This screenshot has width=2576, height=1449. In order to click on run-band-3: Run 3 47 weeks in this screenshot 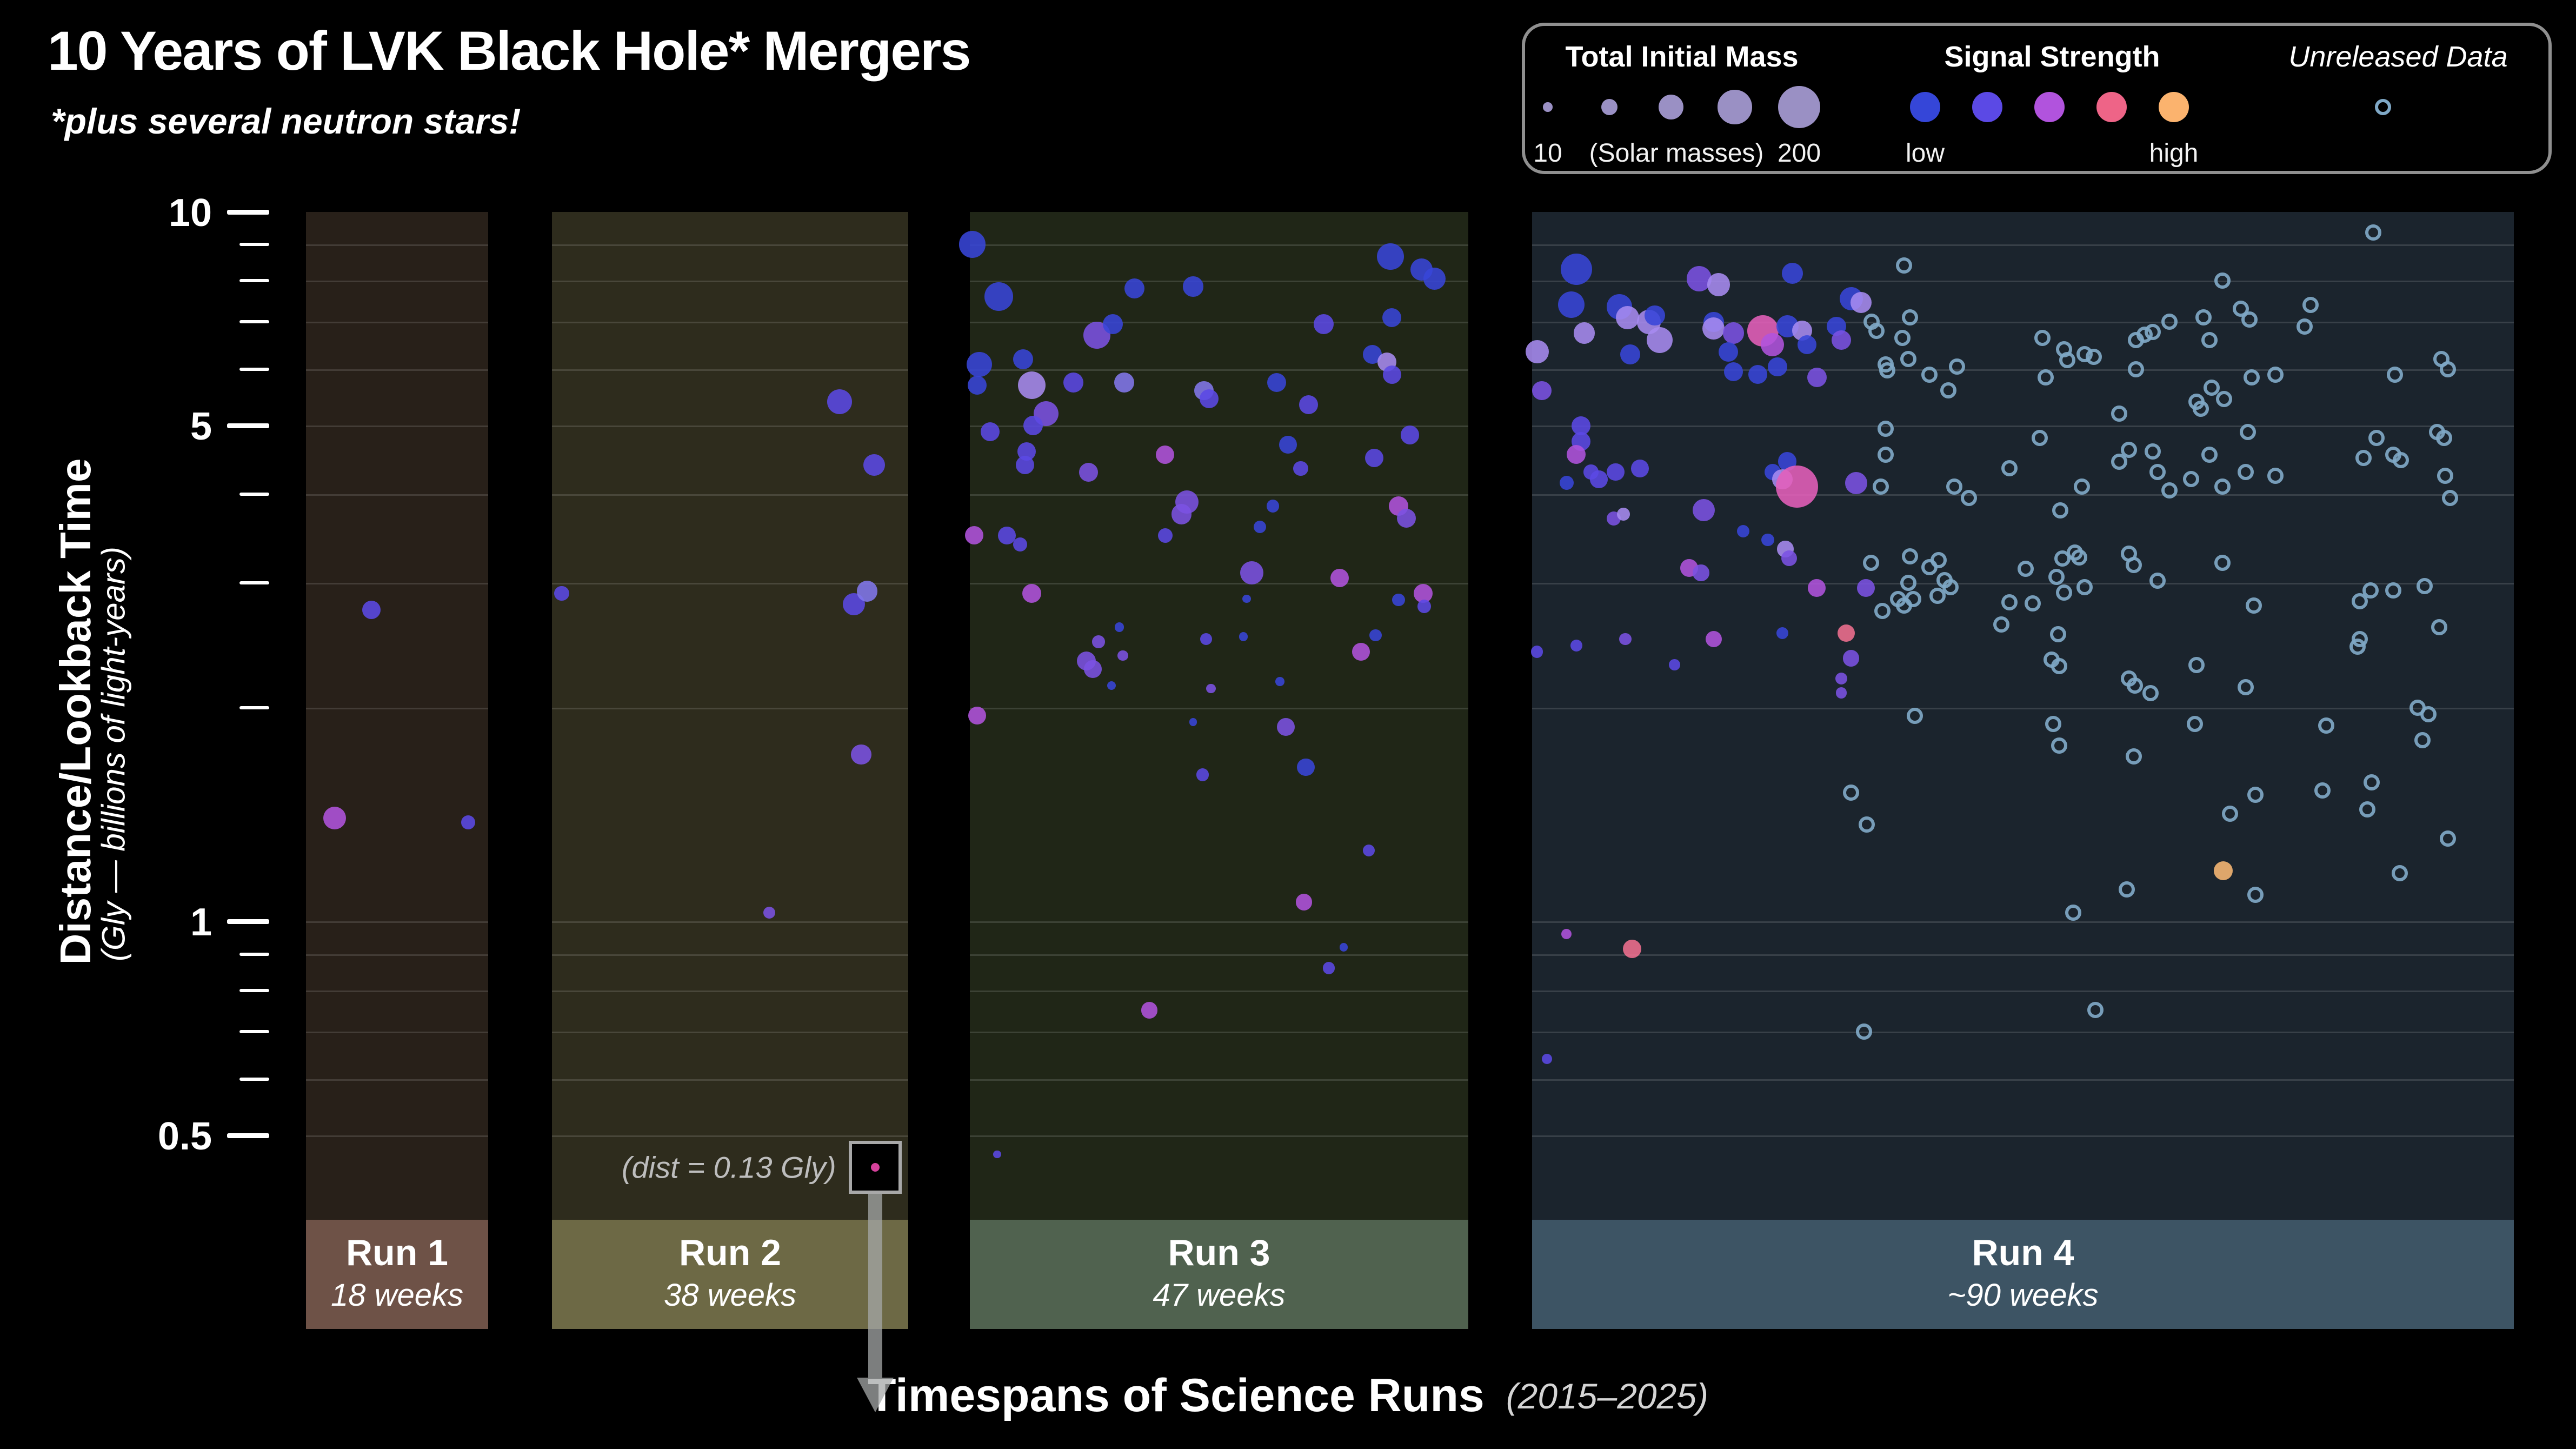, I will do `click(1219, 1274)`.